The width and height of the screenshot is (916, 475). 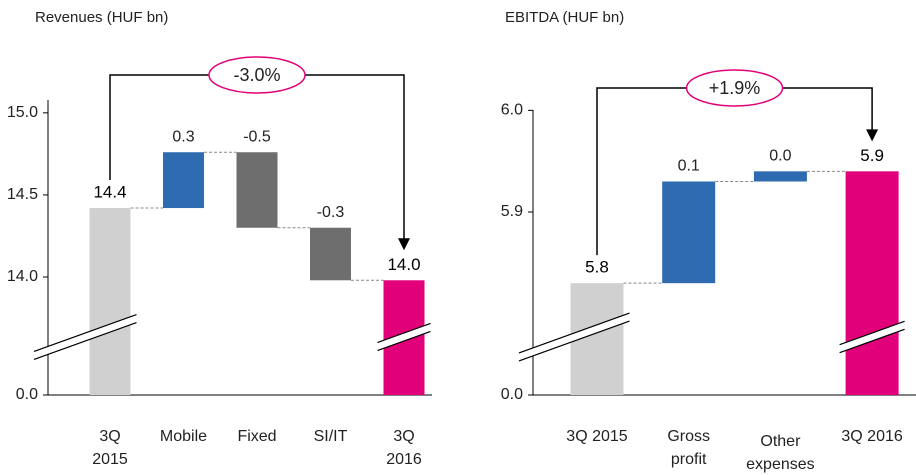 I want to click on total-label: 5.8, so click(x=597, y=267).